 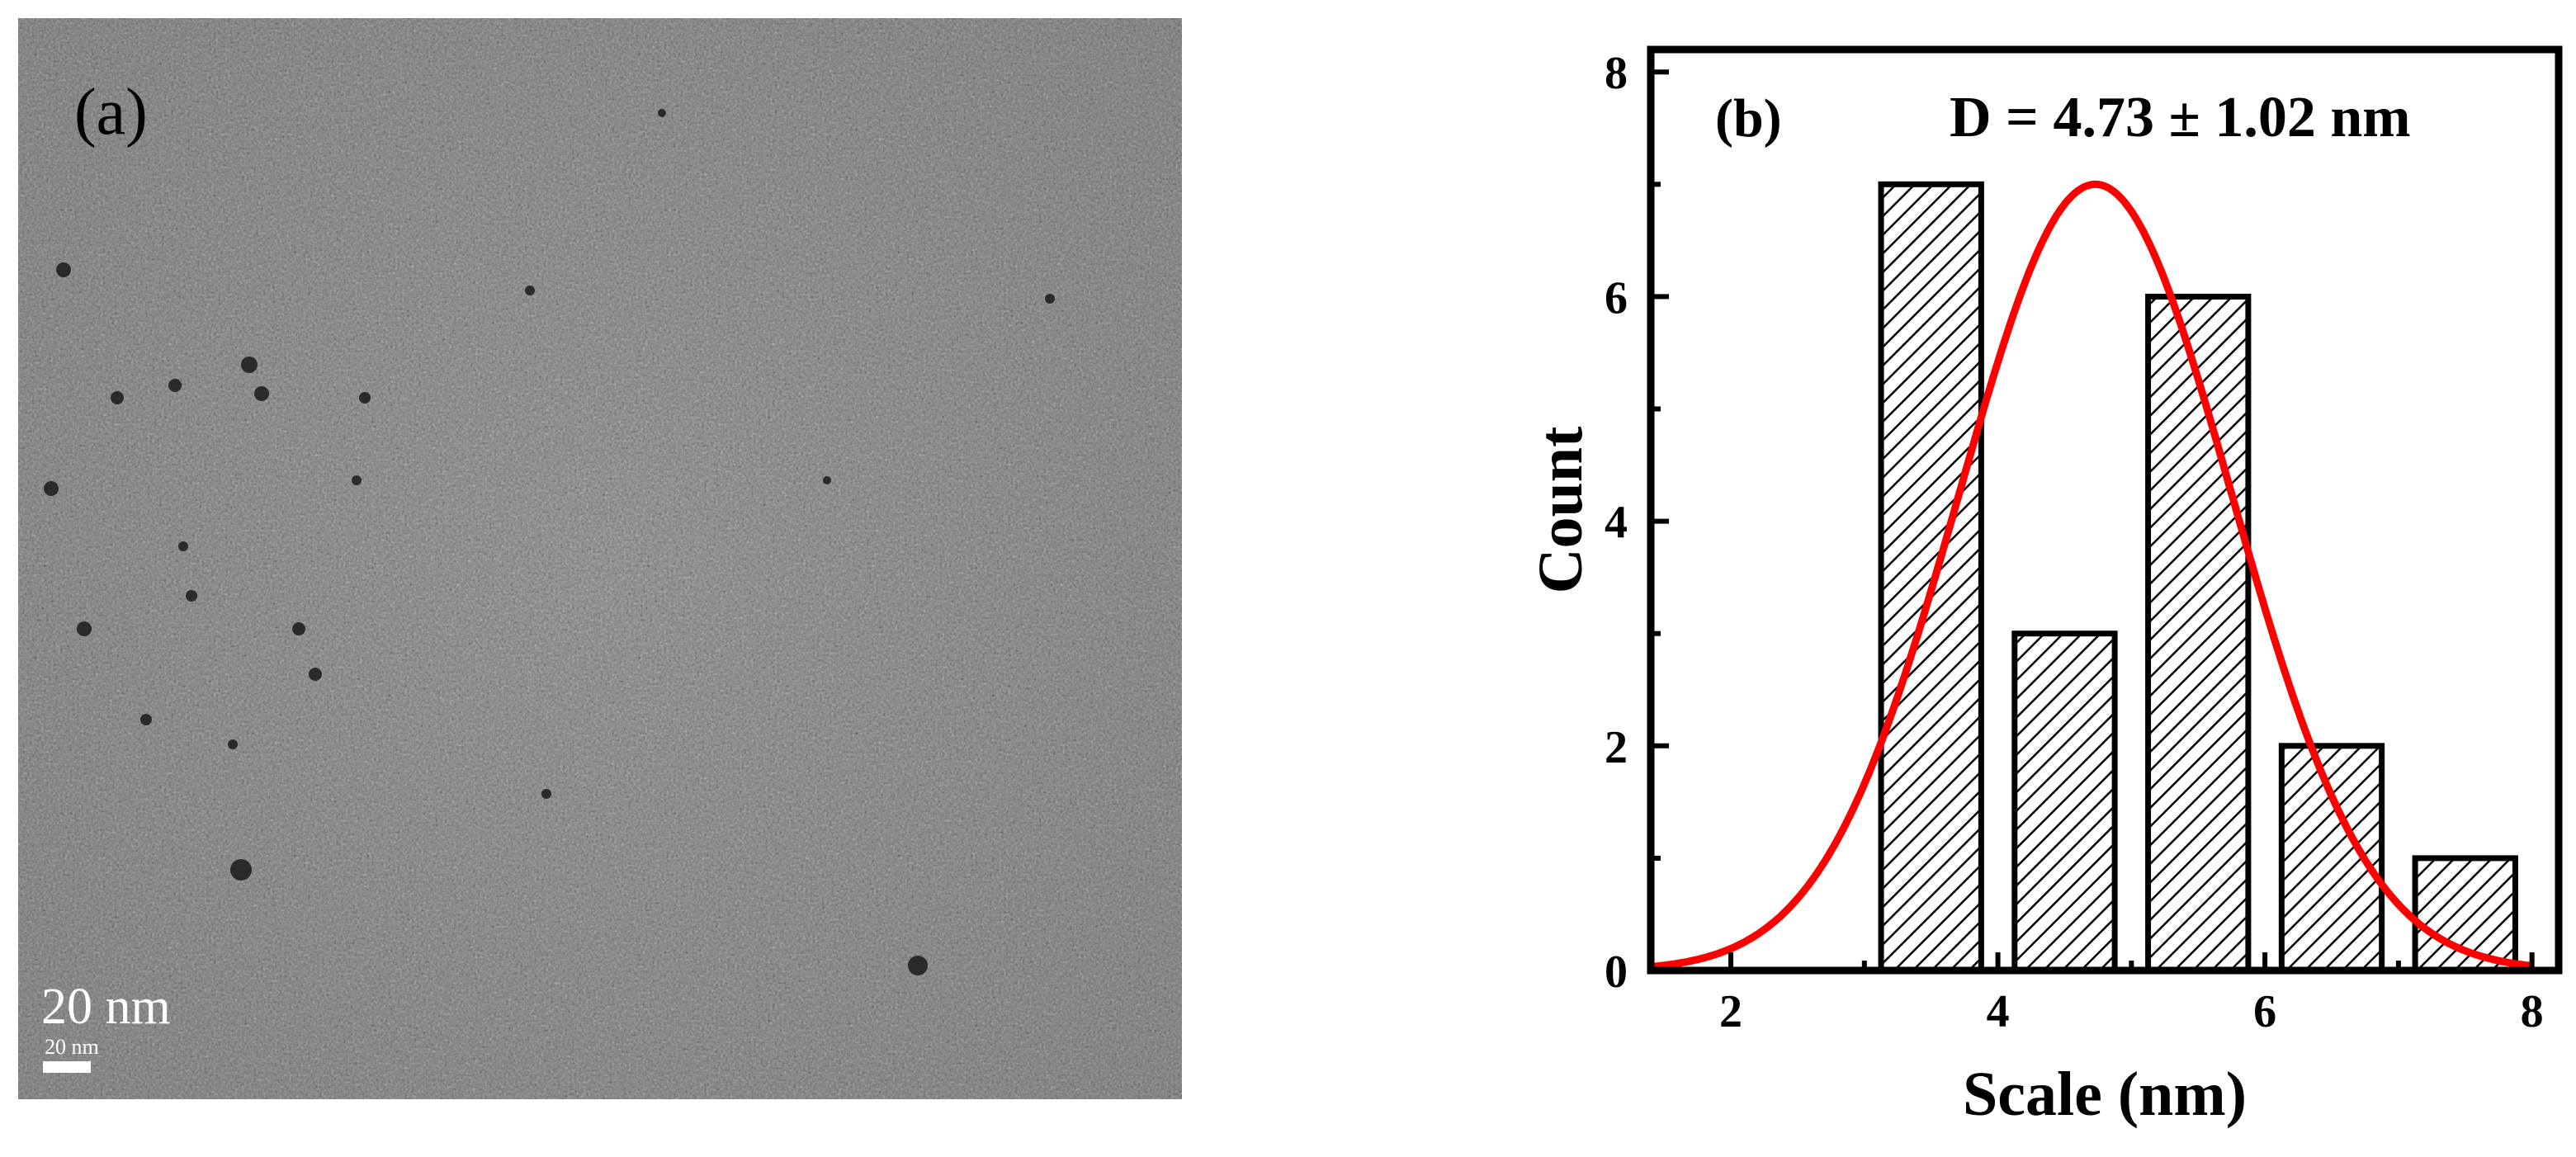 What do you see at coordinates (1616, 972) in the screenshot?
I see `y-tick-label: 0` at bounding box center [1616, 972].